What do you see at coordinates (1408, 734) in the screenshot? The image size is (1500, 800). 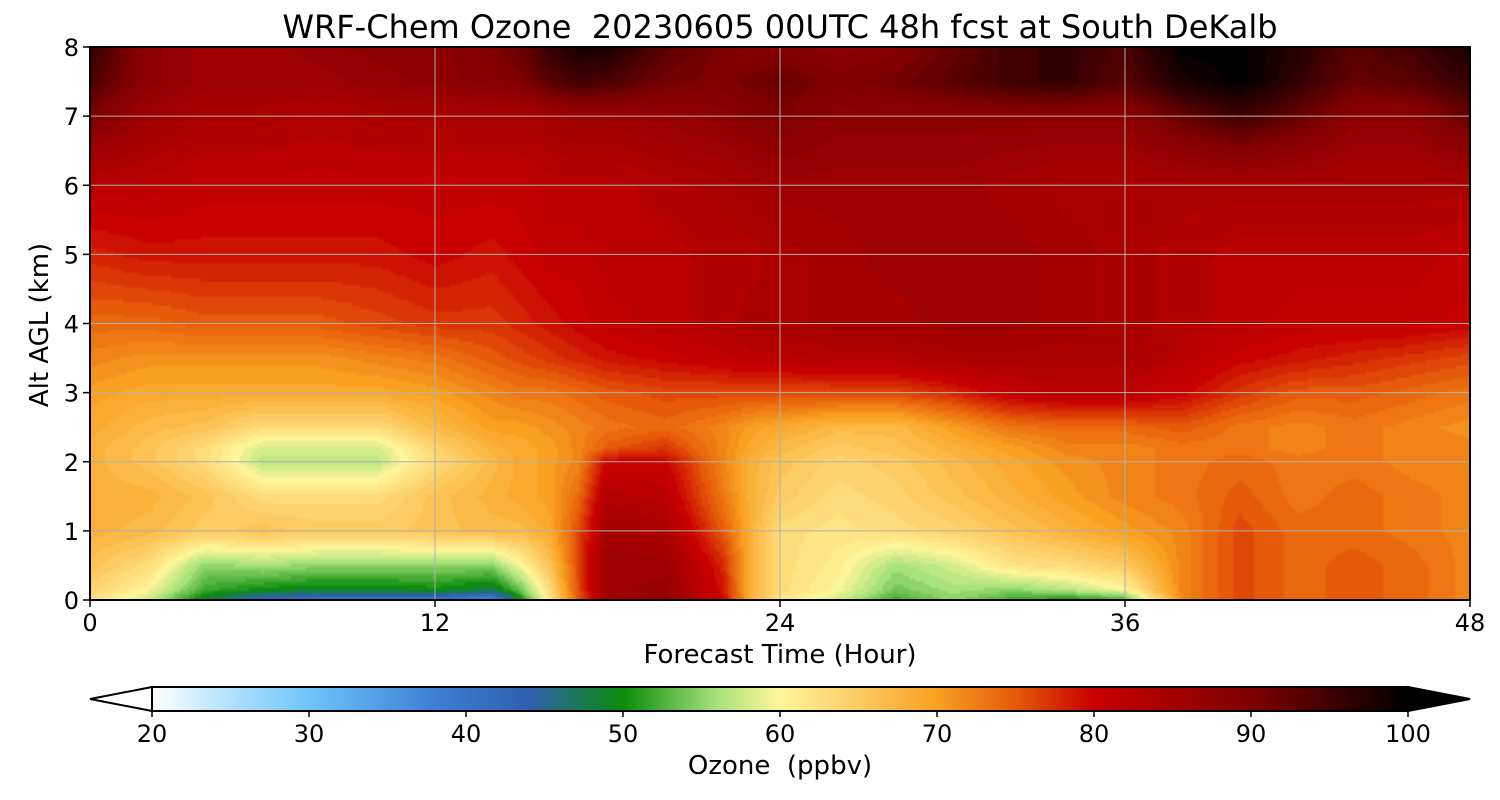 I see `colorbar-tick-label: 100` at bounding box center [1408, 734].